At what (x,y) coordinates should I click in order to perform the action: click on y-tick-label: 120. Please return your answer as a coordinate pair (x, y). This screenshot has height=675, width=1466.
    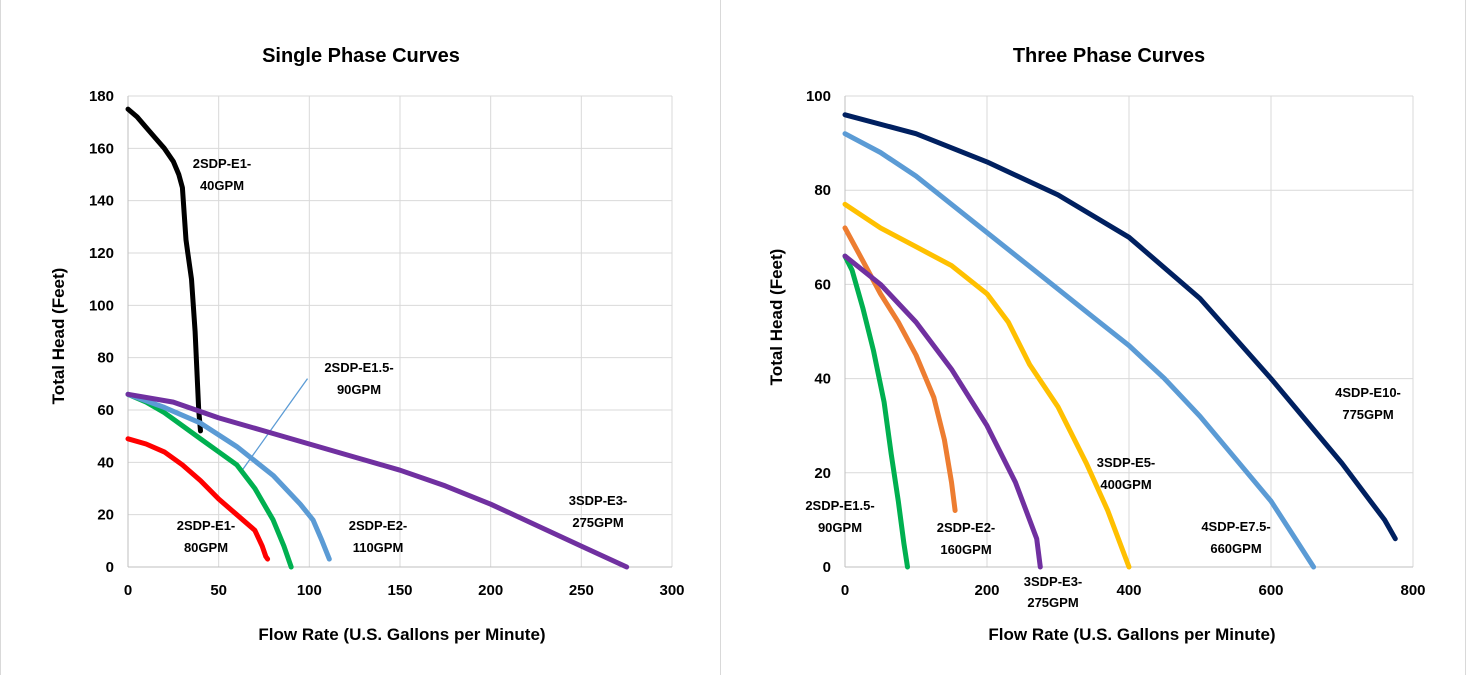
    Looking at the image, I should click on (101, 253).